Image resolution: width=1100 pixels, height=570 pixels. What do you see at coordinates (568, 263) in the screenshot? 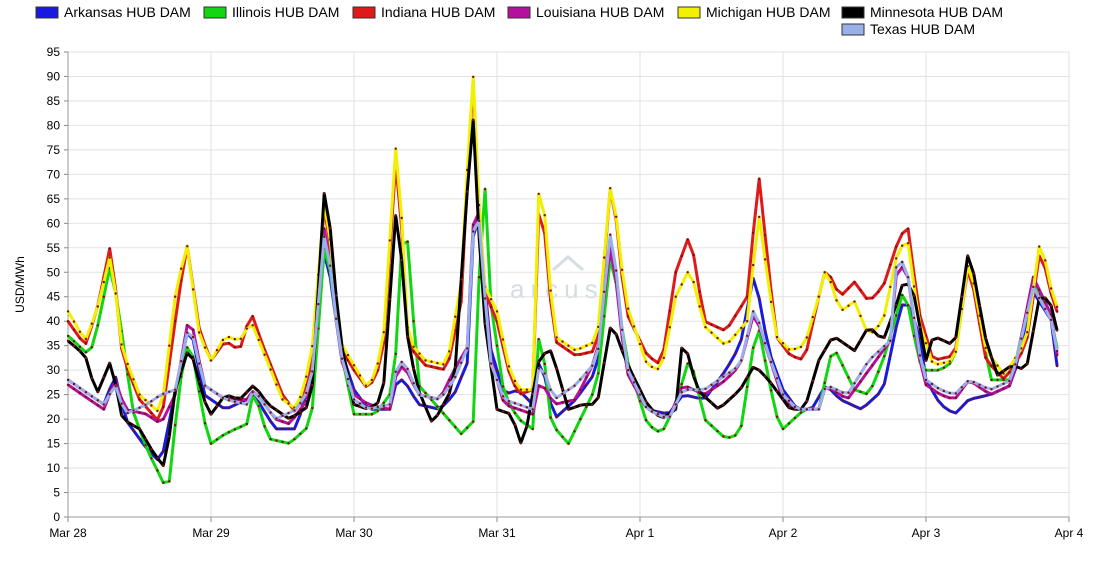
I see `watermark-roof-icon` at bounding box center [568, 263].